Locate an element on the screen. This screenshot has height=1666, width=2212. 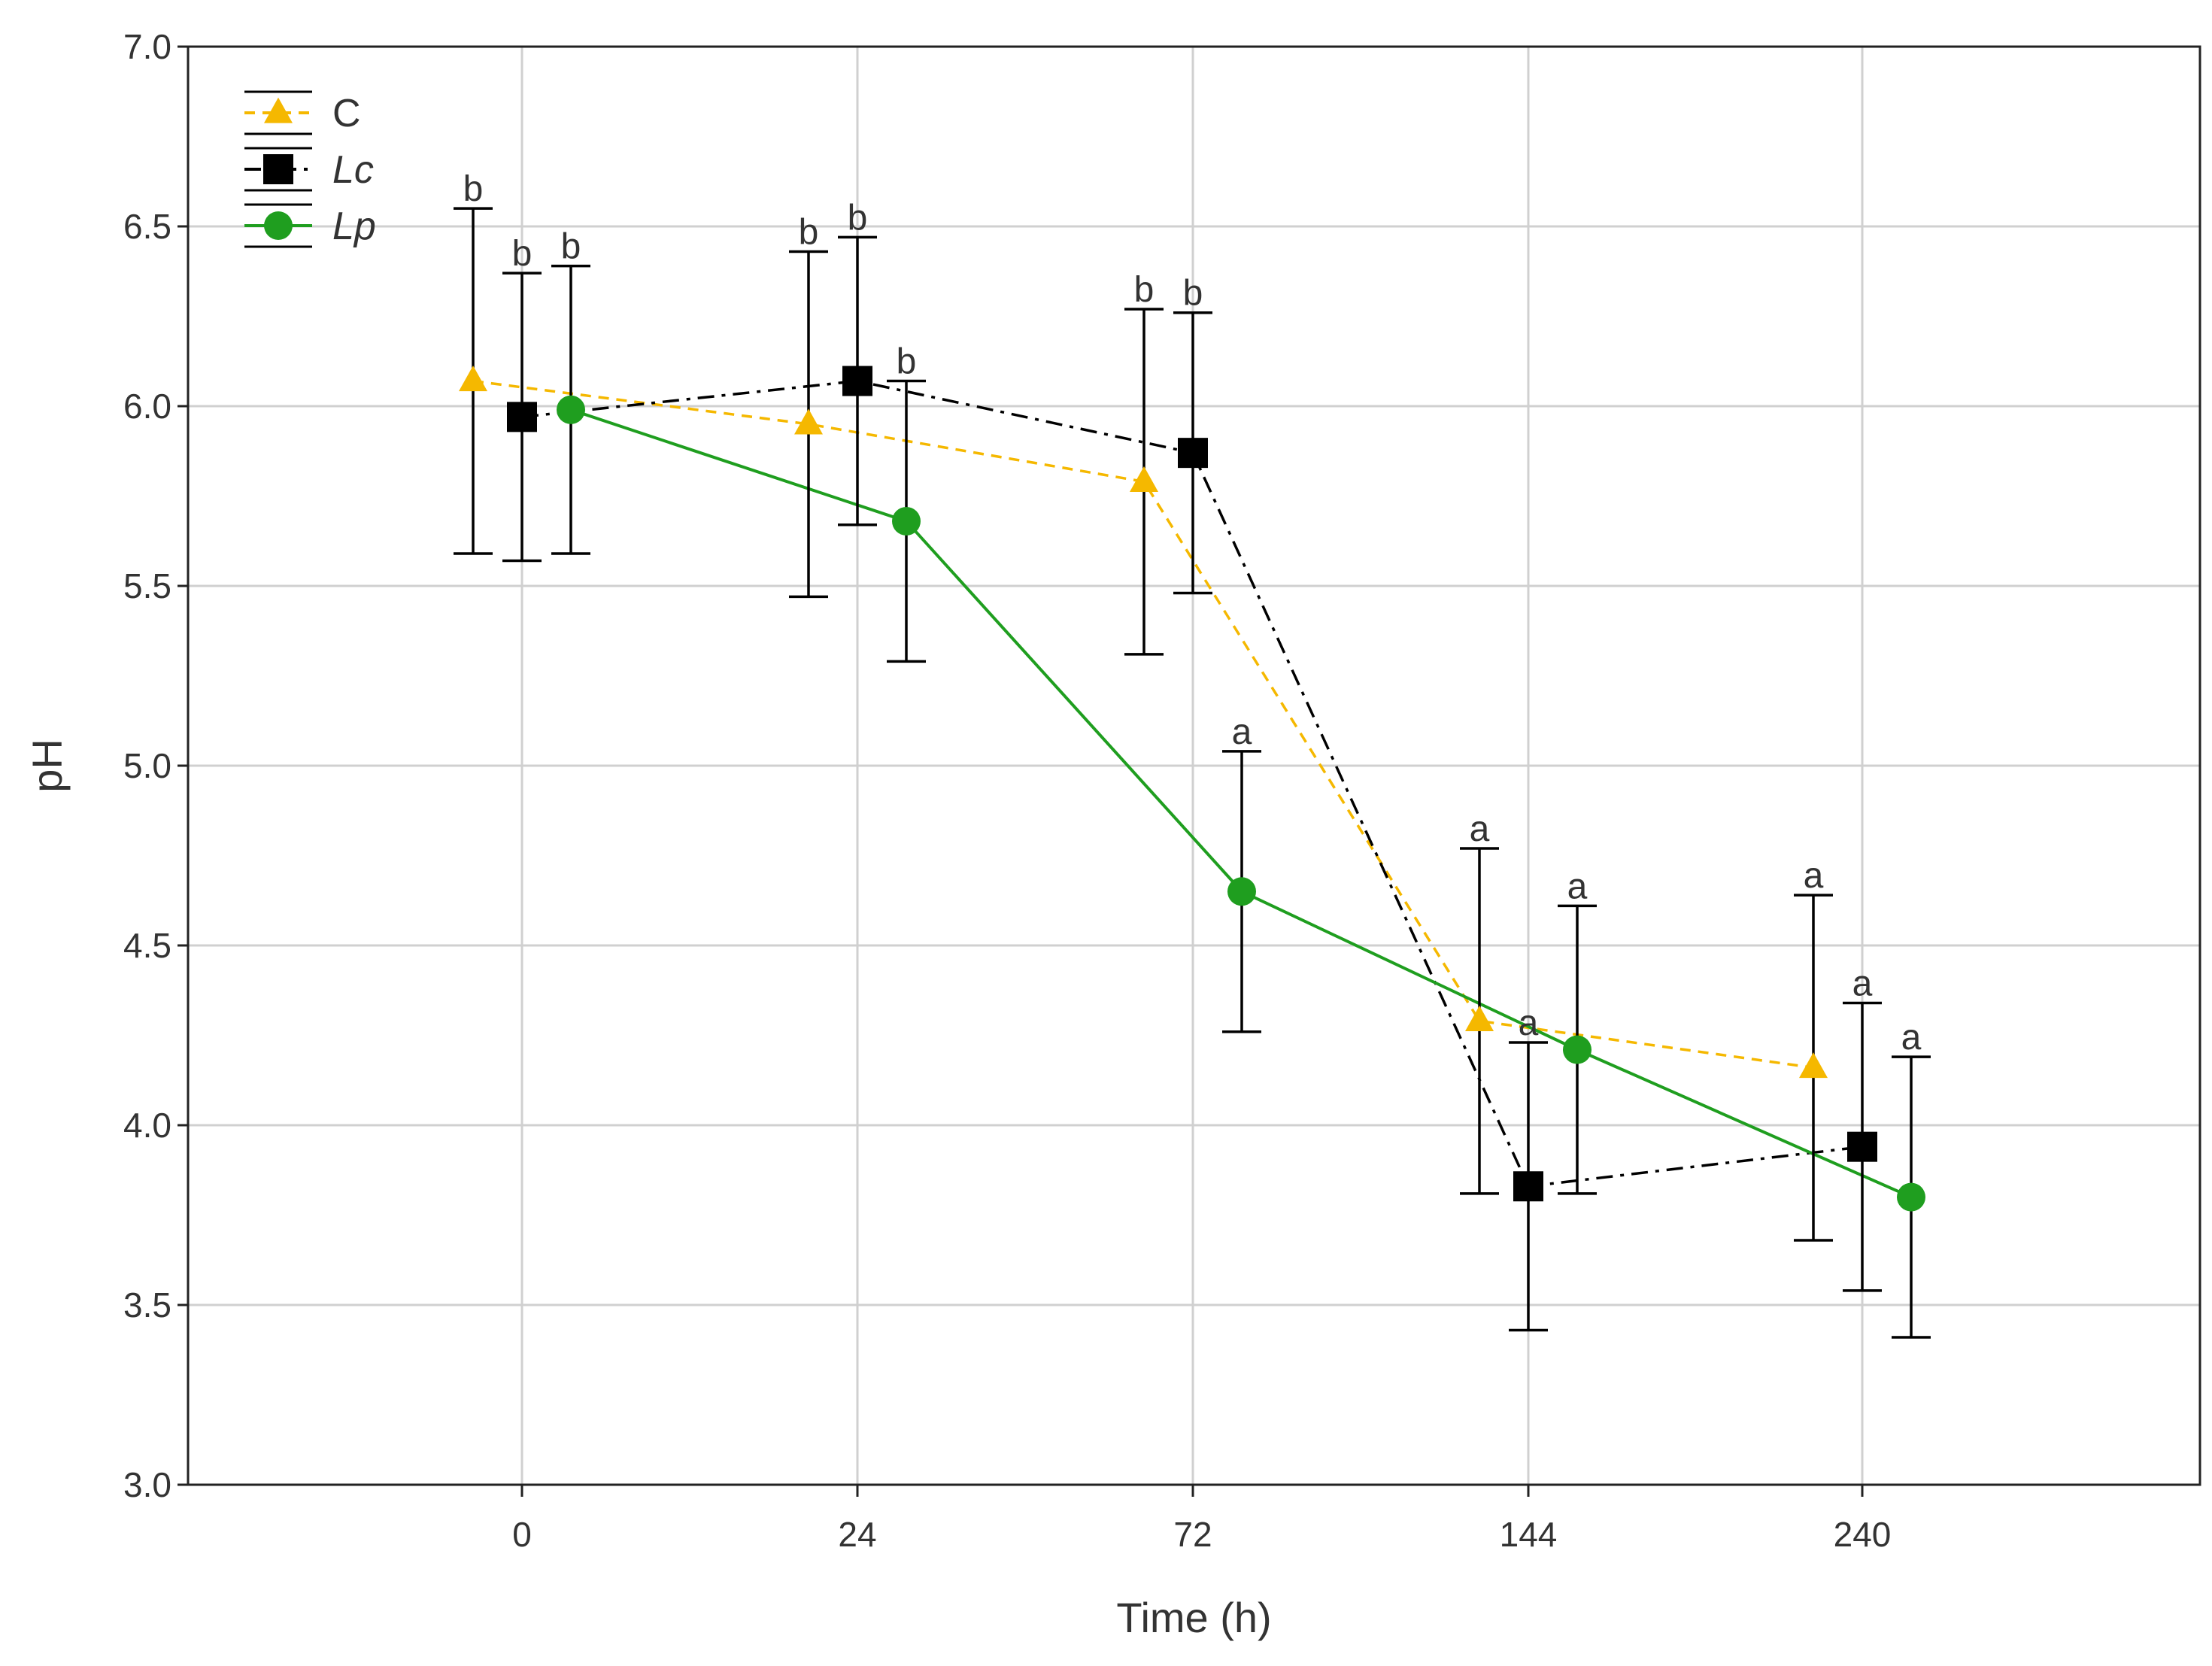
y-tick-label: 6.0 is located at coordinates (147, 406).